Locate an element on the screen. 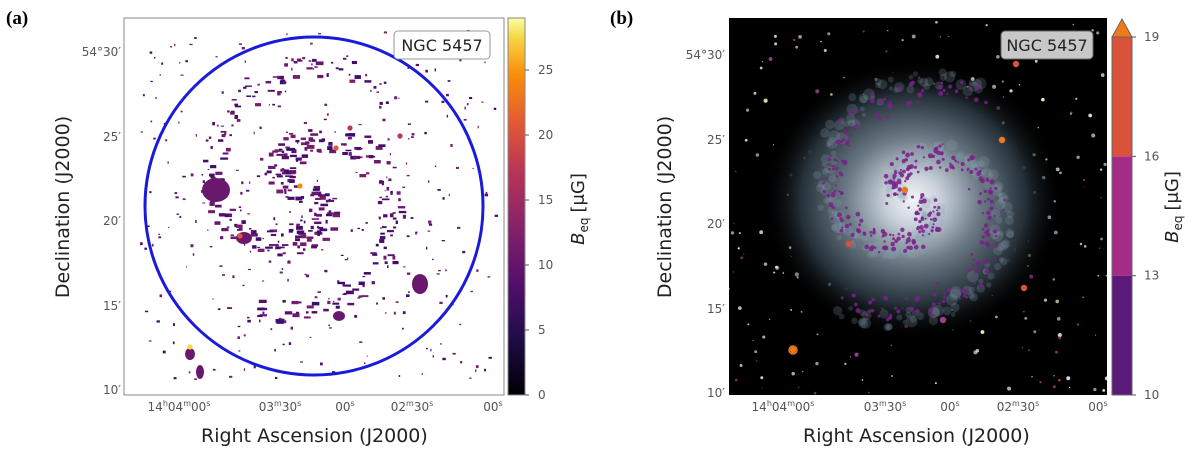  x-tick-label: 00s is located at coordinates (1097, 406).